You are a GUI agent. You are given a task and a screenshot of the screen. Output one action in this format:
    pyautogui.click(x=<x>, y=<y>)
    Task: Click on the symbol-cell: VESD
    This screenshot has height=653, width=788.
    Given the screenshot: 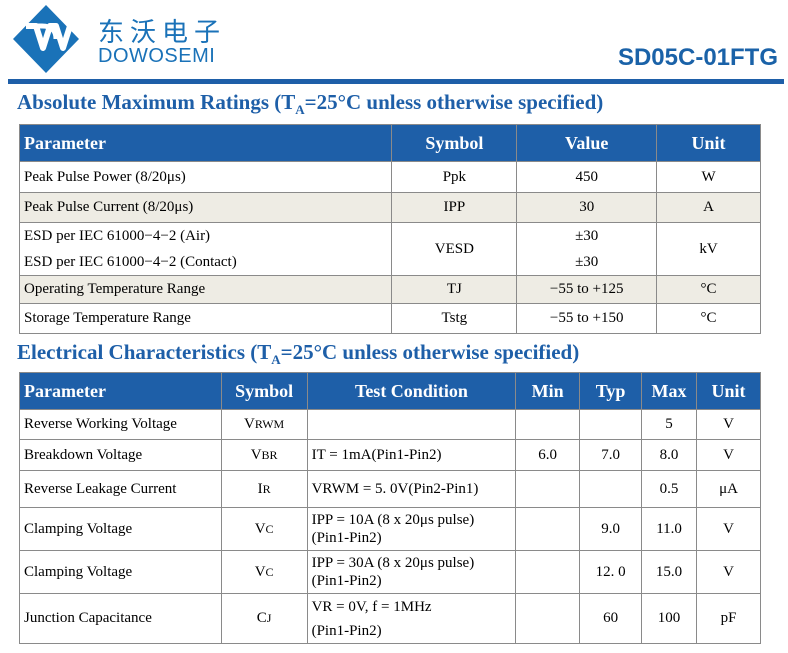 What is the action you would take?
    pyautogui.click(x=454, y=249)
    